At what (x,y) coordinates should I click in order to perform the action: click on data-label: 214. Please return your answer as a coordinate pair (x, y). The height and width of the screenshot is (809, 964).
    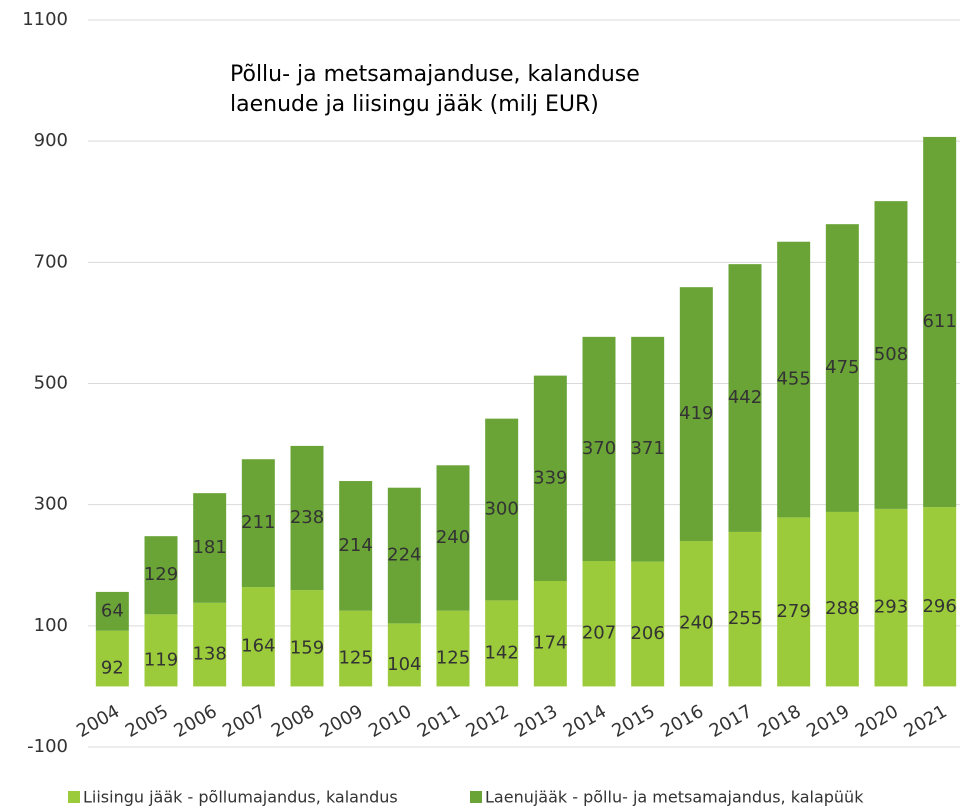
    Looking at the image, I should click on (355, 545).